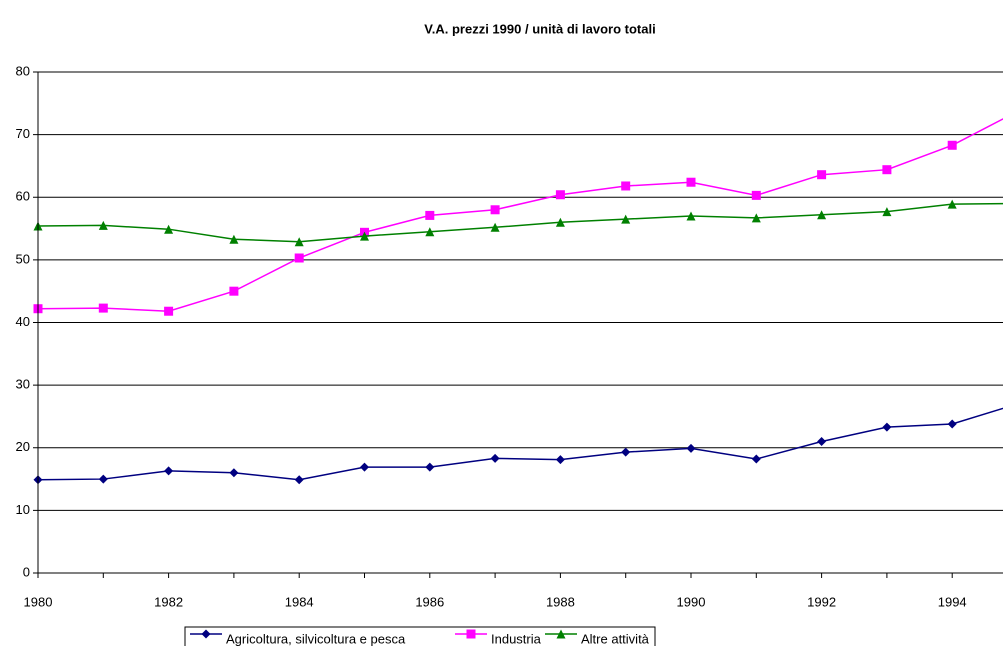 Image resolution: width=1003 pixels, height=646 pixels. Describe the element at coordinates (560, 601) in the screenshot. I see `x-tick-label: 1988` at that location.